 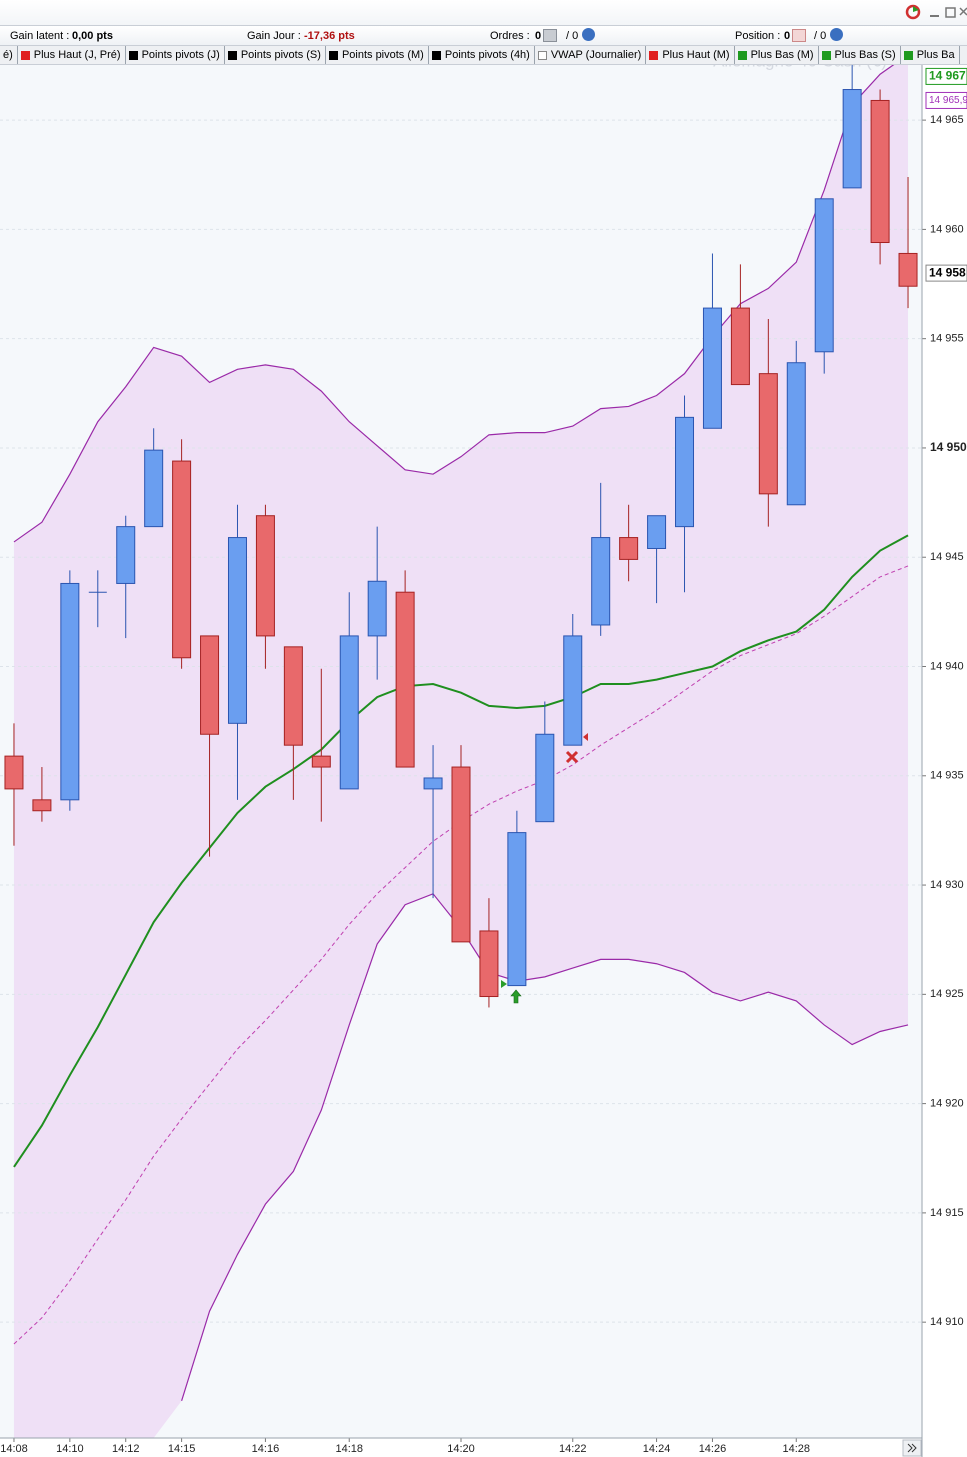 What do you see at coordinates (349, 1449) in the screenshot?
I see `x-tick-label: 14:18` at bounding box center [349, 1449].